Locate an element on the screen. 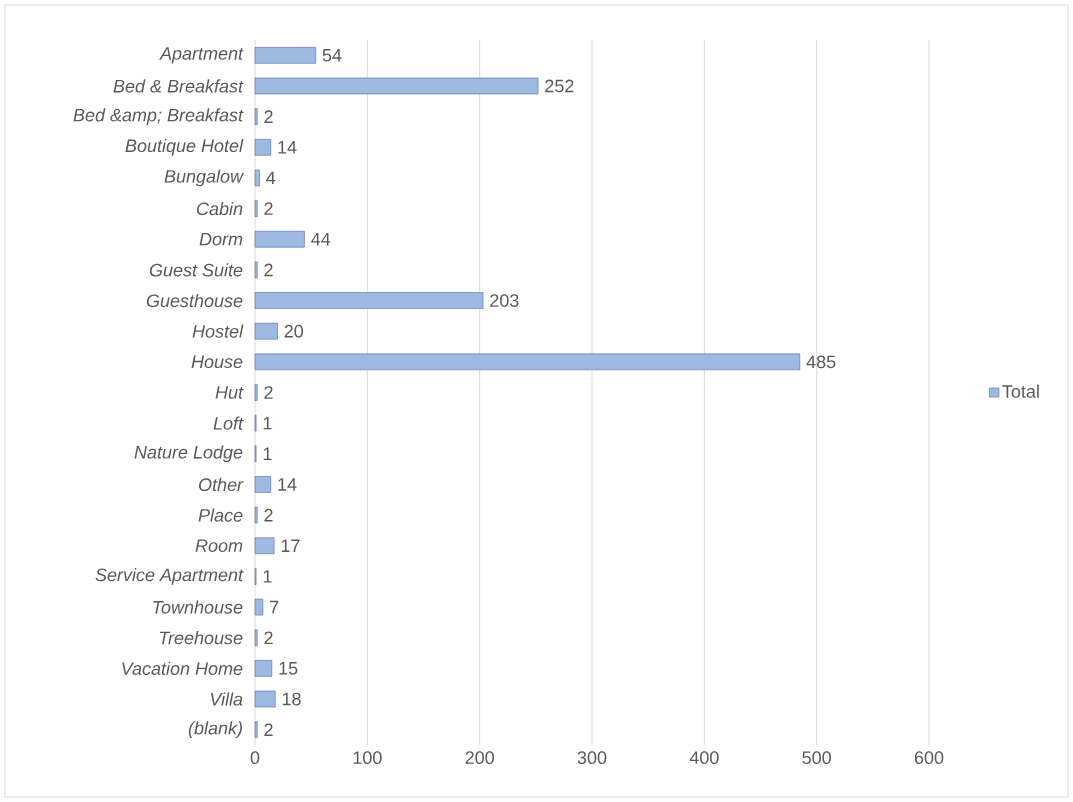 The width and height of the screenshot is (1073, 802). y-tick-label: Guesthouse is located at coordinates (194, 300).